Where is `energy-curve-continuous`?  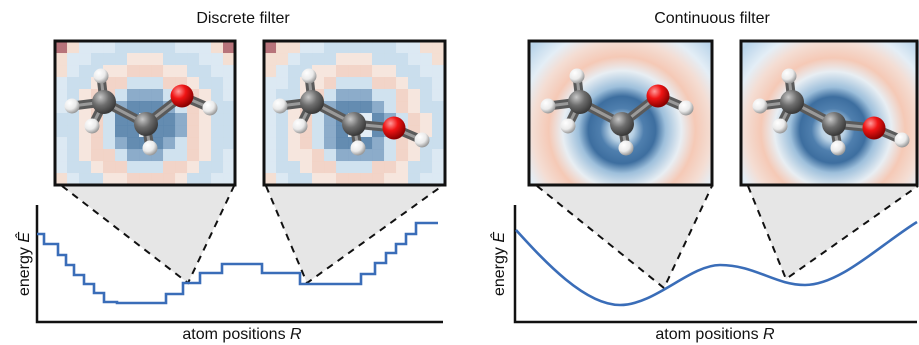 energy-curve-continuous is located at coordinates (716, 263).